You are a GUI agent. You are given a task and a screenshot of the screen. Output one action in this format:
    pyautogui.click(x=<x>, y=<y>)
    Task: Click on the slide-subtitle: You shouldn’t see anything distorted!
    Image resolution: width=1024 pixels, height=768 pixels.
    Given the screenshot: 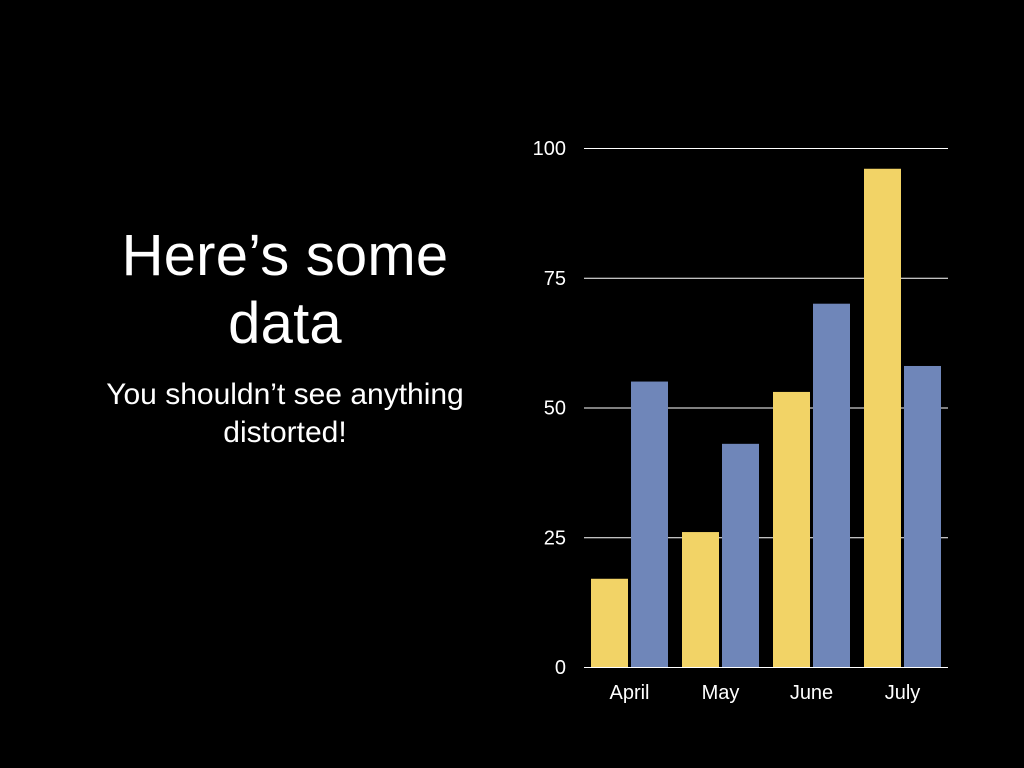 What is the action you would take?
    pyautogui.click(x=285, y=413)
    